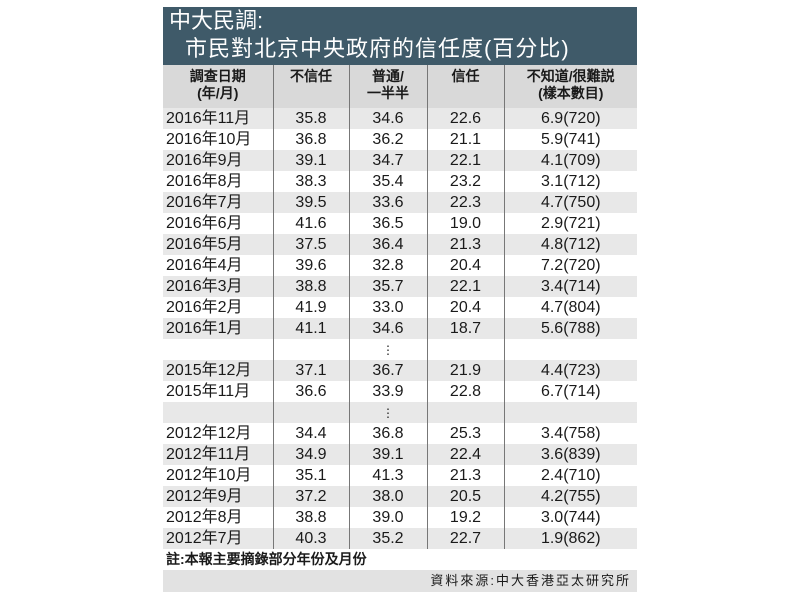  Describe the element at coordinates (218, 286) in the screenshot. I see `cell-date: 2016年3月` at that location.